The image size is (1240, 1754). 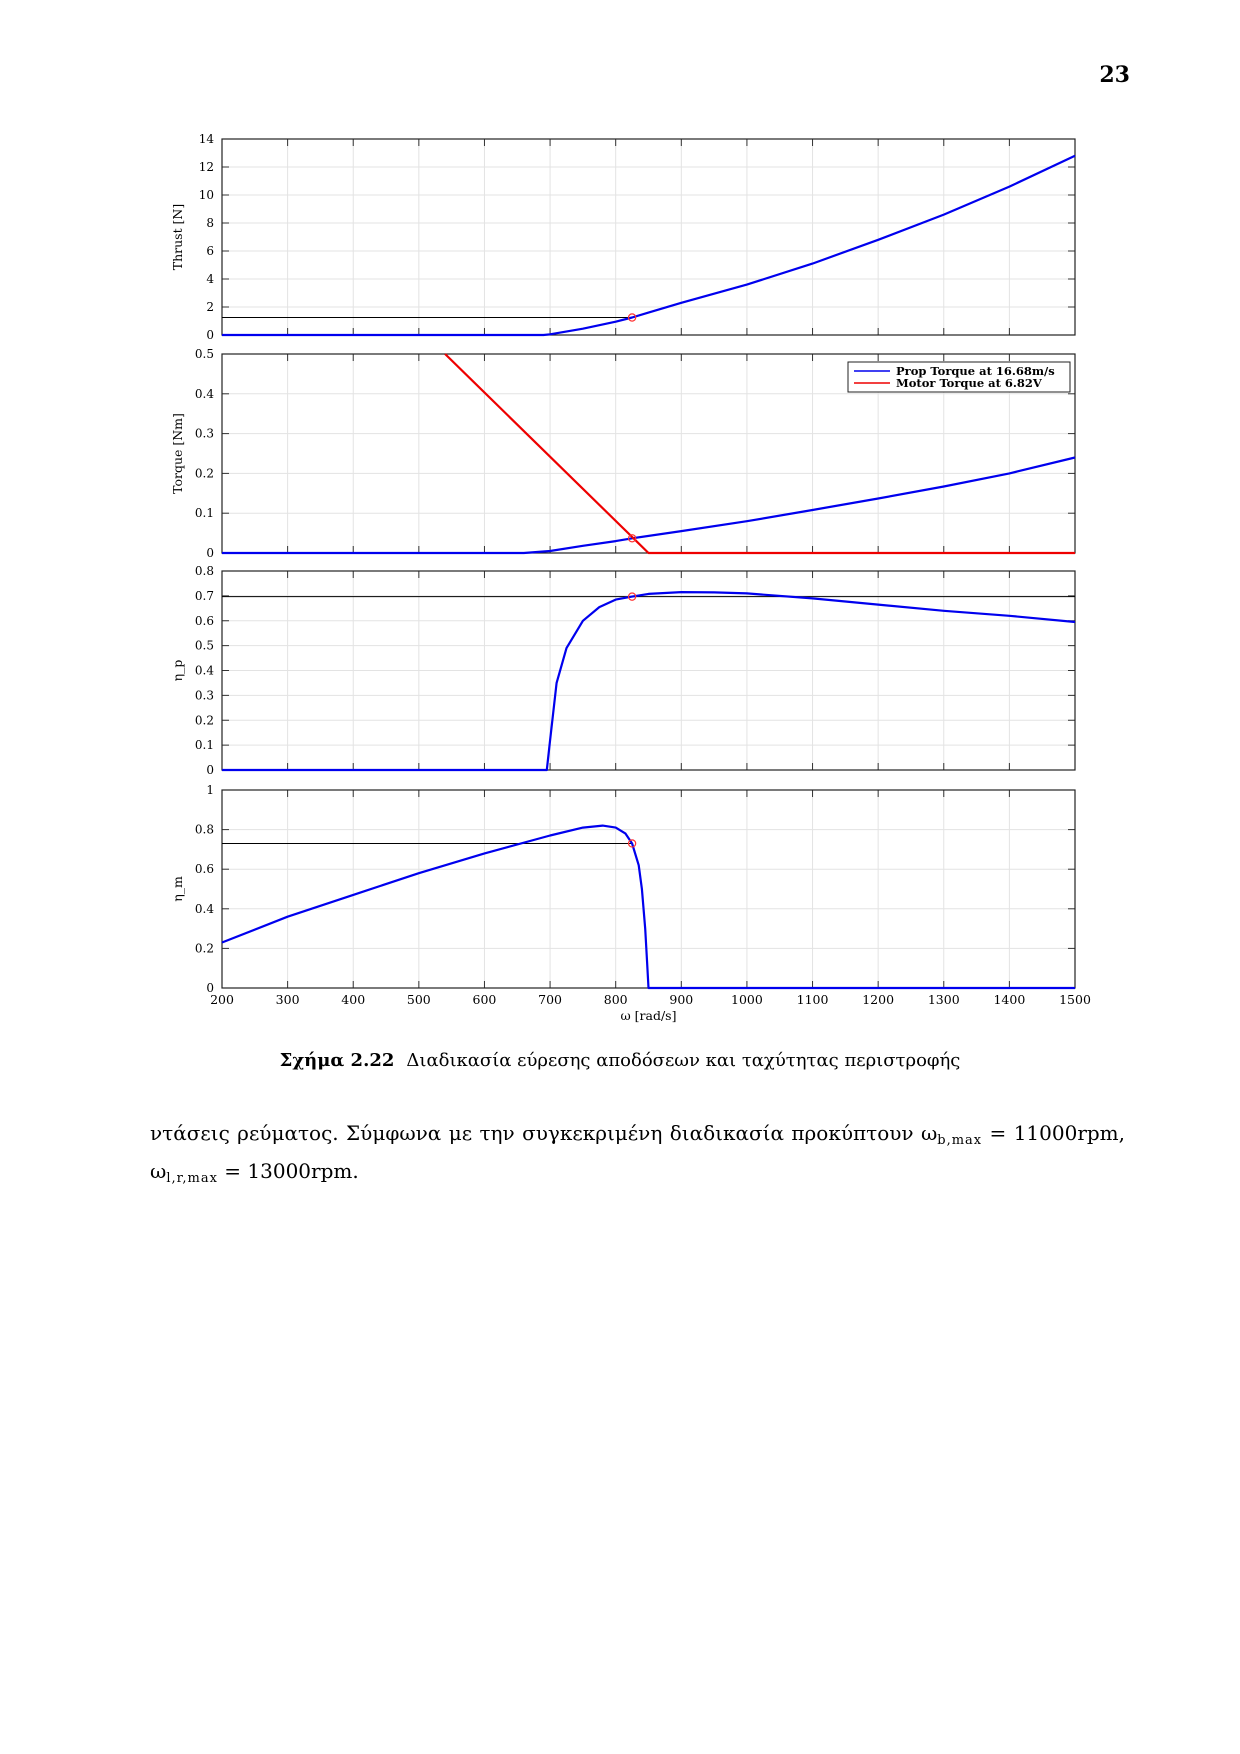 What do you see at coordinates (337, 1060) in the screenshot?
I see `caption-label: Σχήμα 2.22` at bounding box center [337, 1060].